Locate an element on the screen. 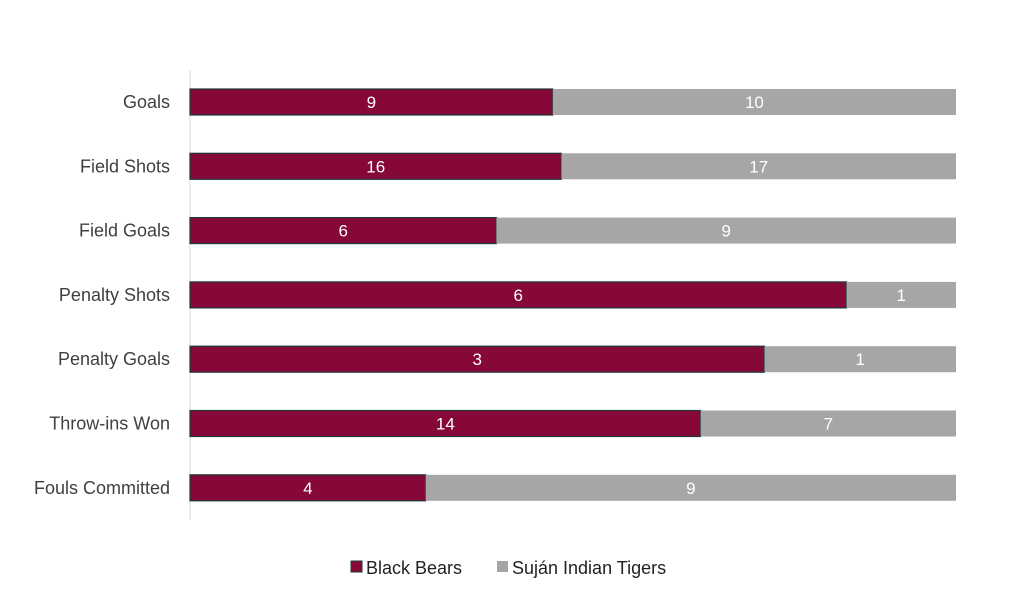 This screenshot has width=1024, height=606. legend-swatch-black-bears is located at coordinates (356, 566).